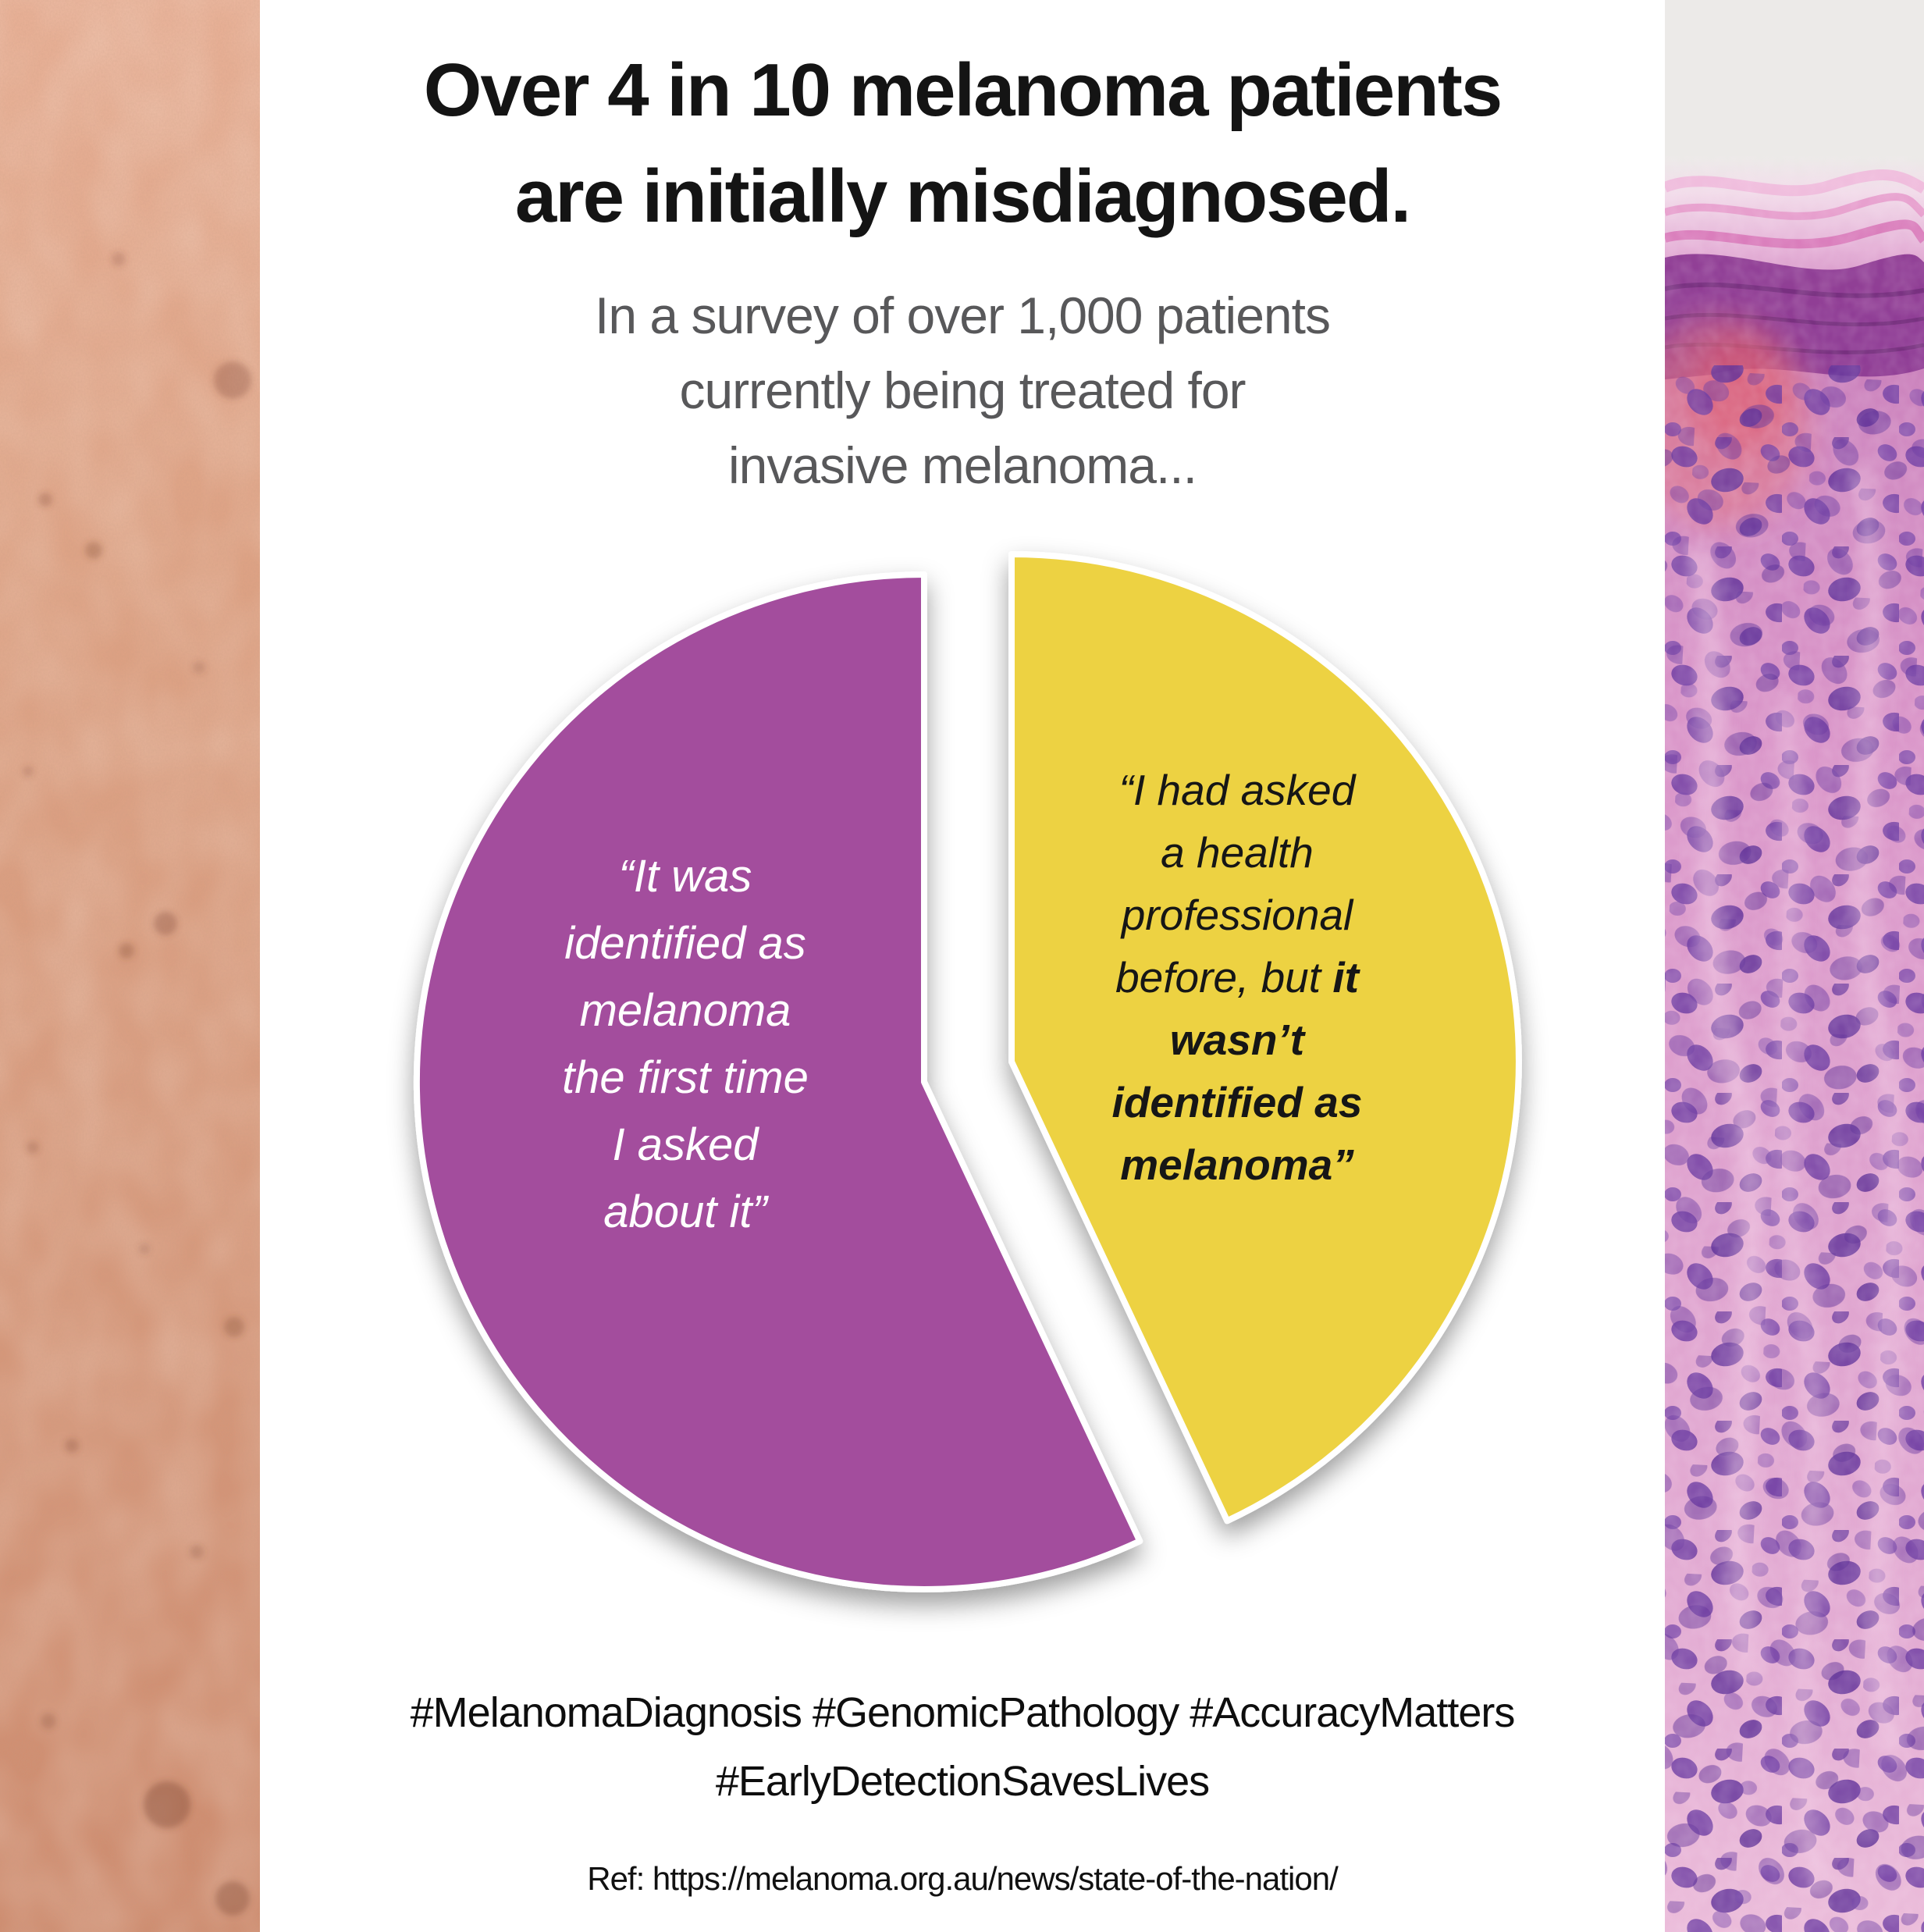 The width and height of the screenshot is (1924, 1932). I want to click on subtitle-line-1: In a survey of over 1,000 patients, so click(963, 315).